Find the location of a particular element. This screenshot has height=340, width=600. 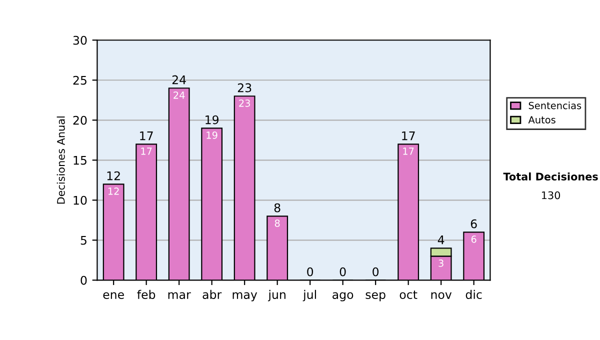

x-tick-label: nov is located at coordinates (441, 296).